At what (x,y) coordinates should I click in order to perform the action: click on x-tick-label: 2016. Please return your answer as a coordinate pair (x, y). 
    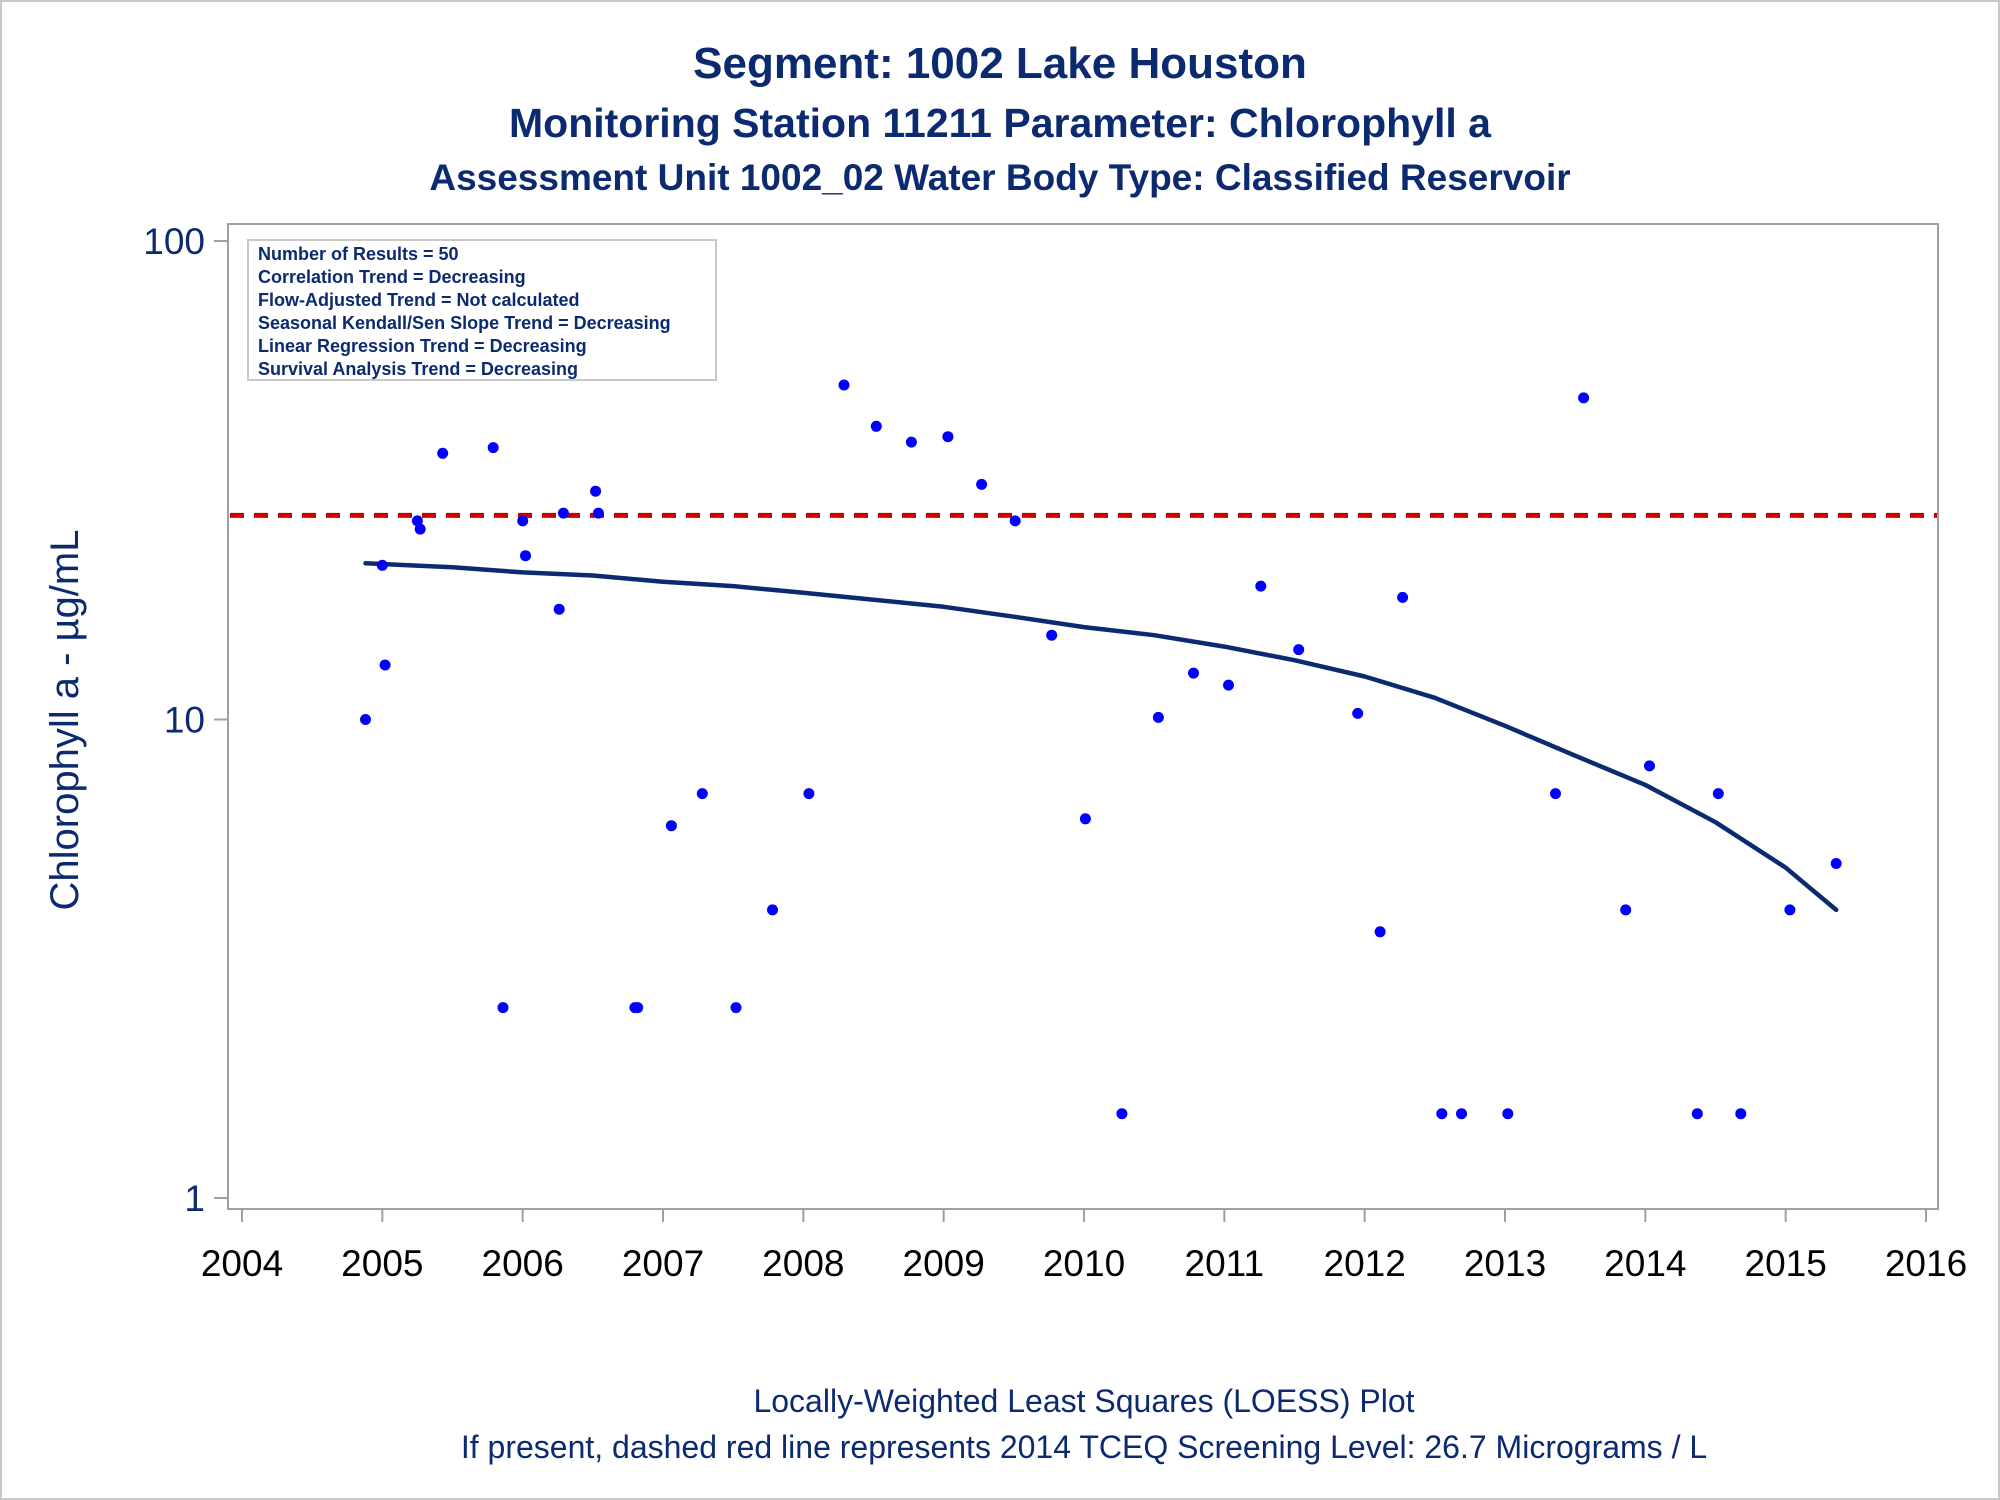
    Looking at the image, I should click on (1926, 1263).